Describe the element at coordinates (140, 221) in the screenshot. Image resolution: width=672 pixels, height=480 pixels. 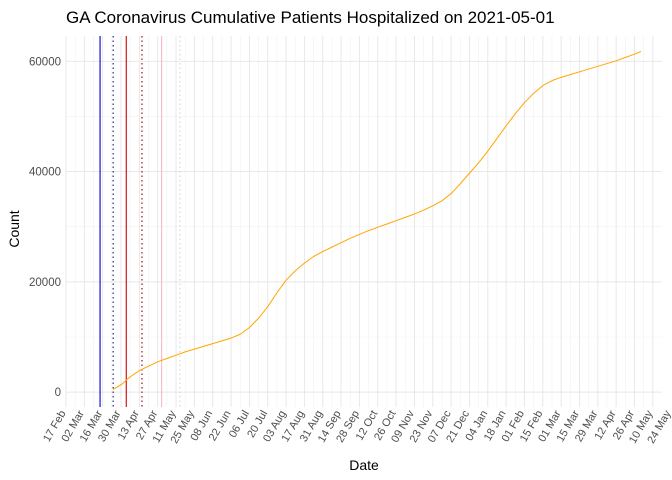
I see `event-lines` at that location.